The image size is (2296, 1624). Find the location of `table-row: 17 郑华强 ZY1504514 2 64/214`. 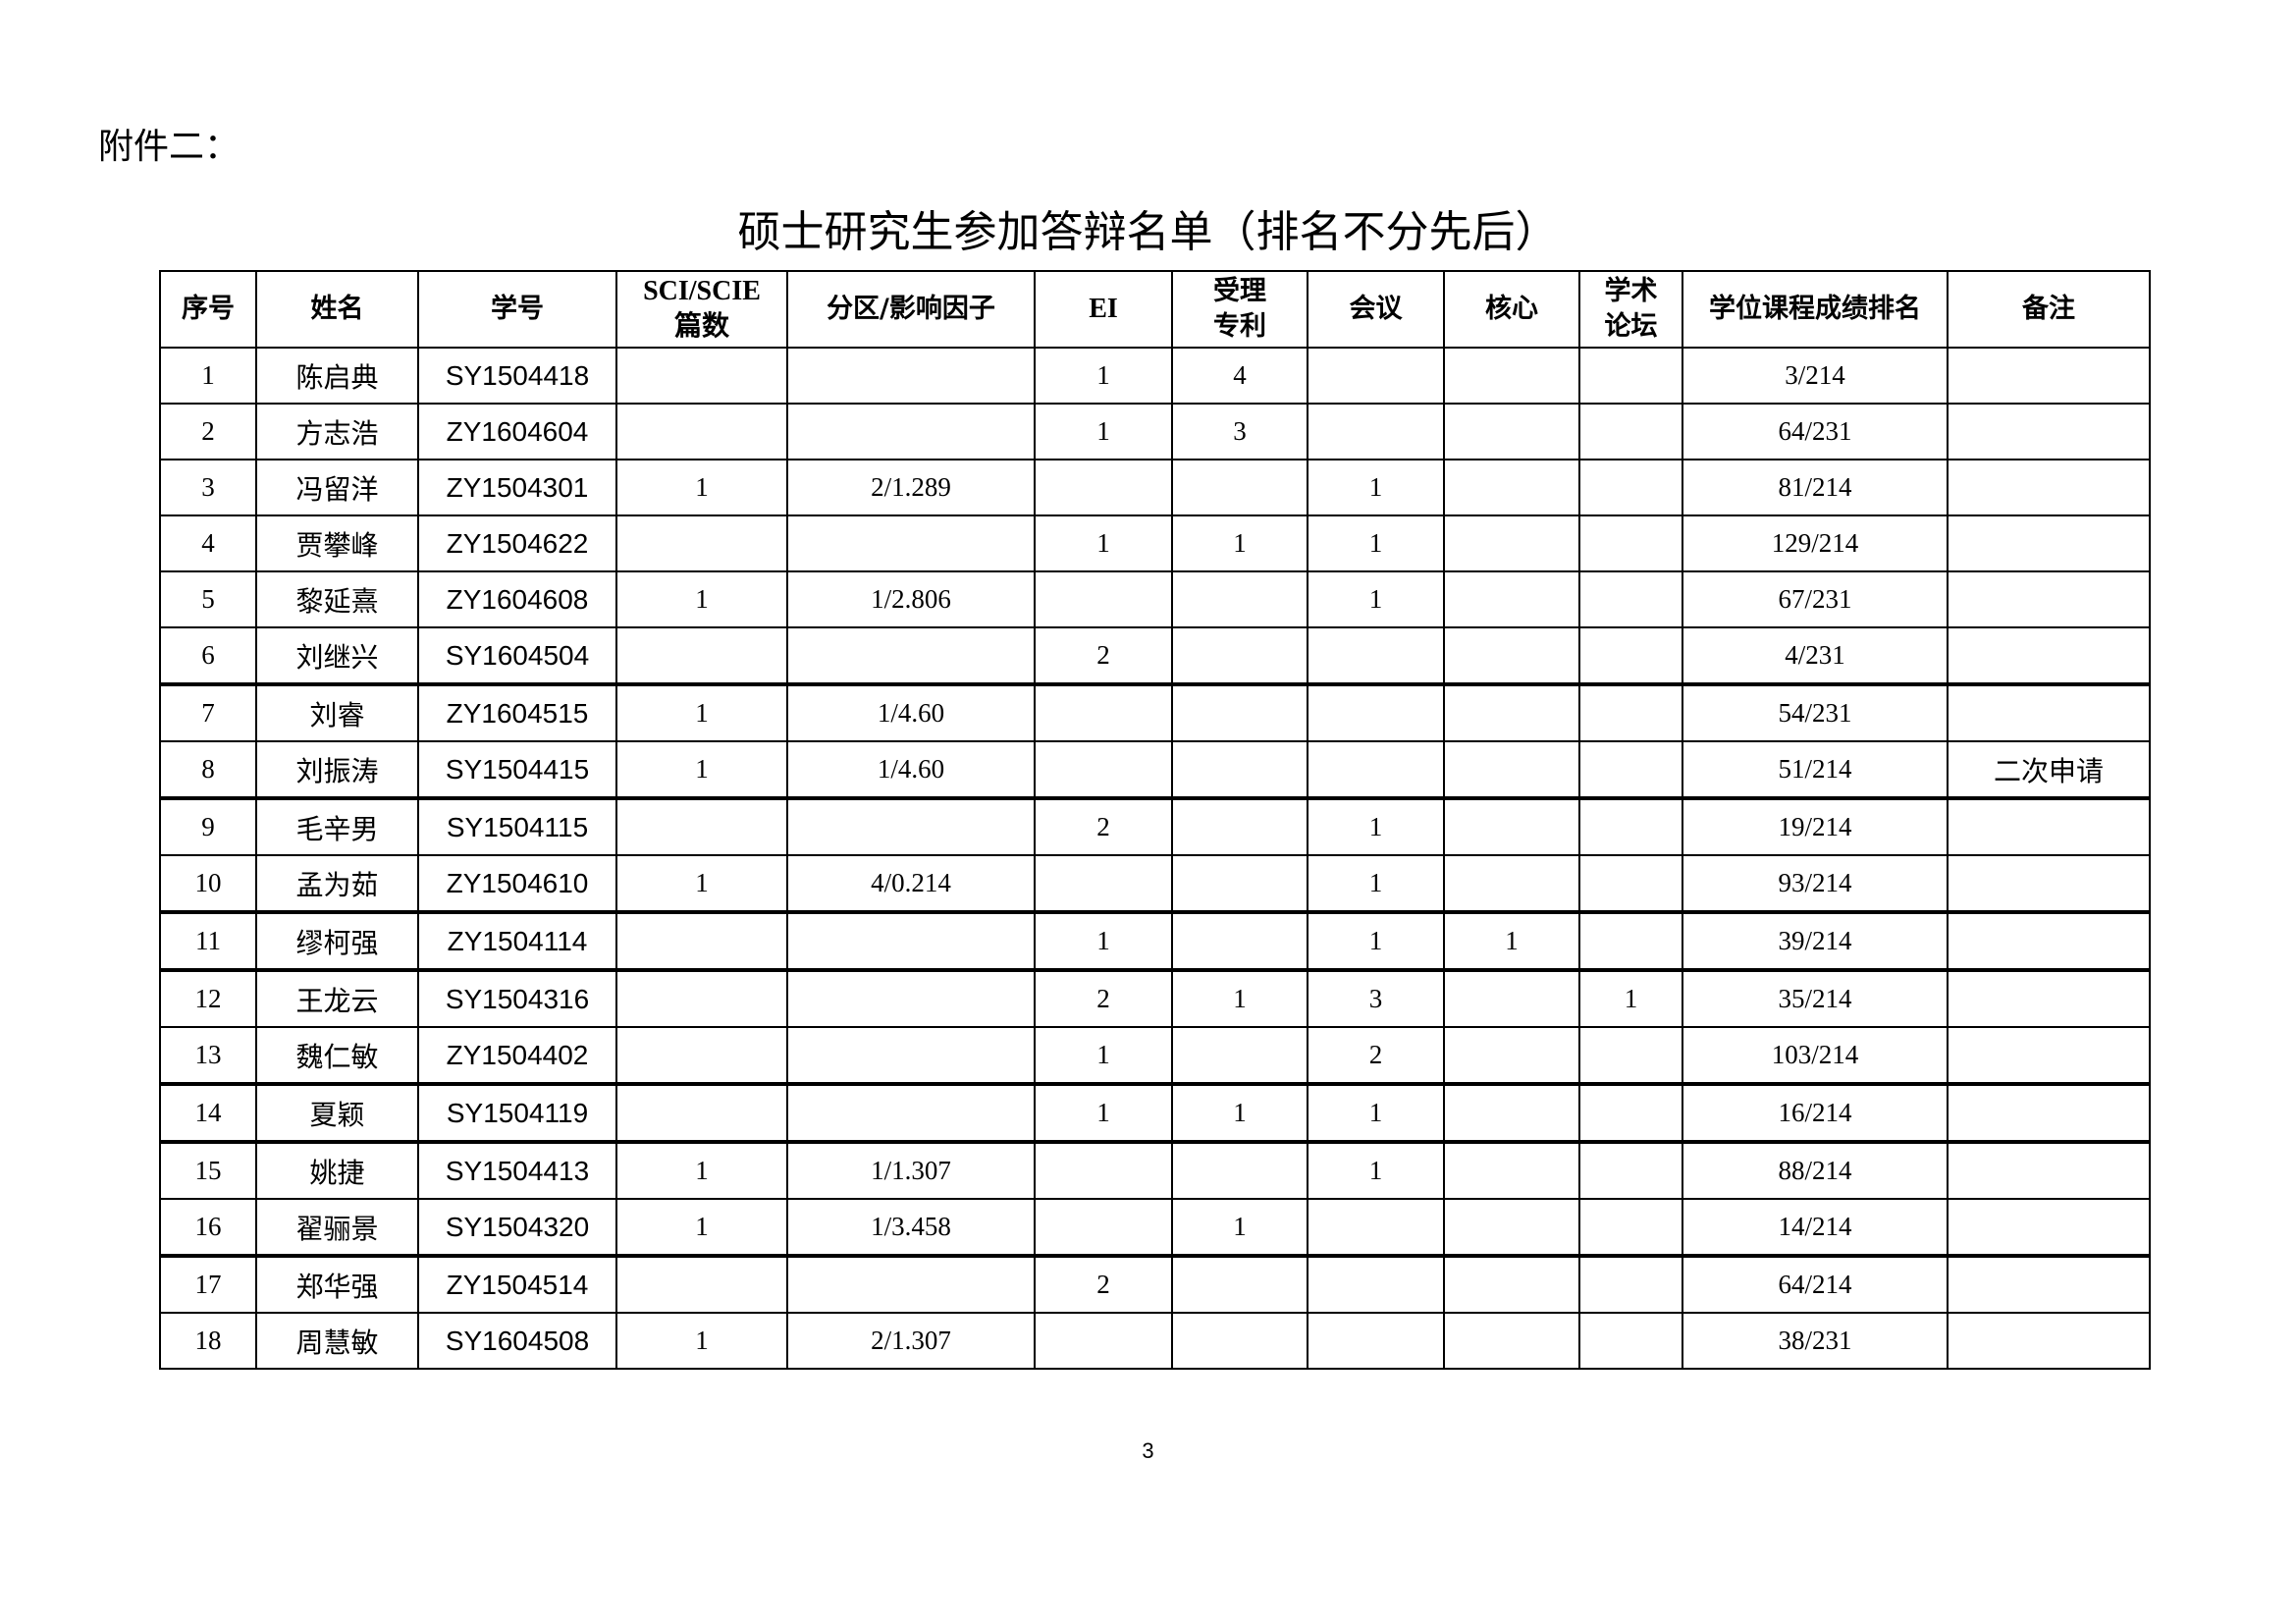

table-row: 17 郑华强 ZY1504514 2 64/214 is located at coordinates (1155, 1284).